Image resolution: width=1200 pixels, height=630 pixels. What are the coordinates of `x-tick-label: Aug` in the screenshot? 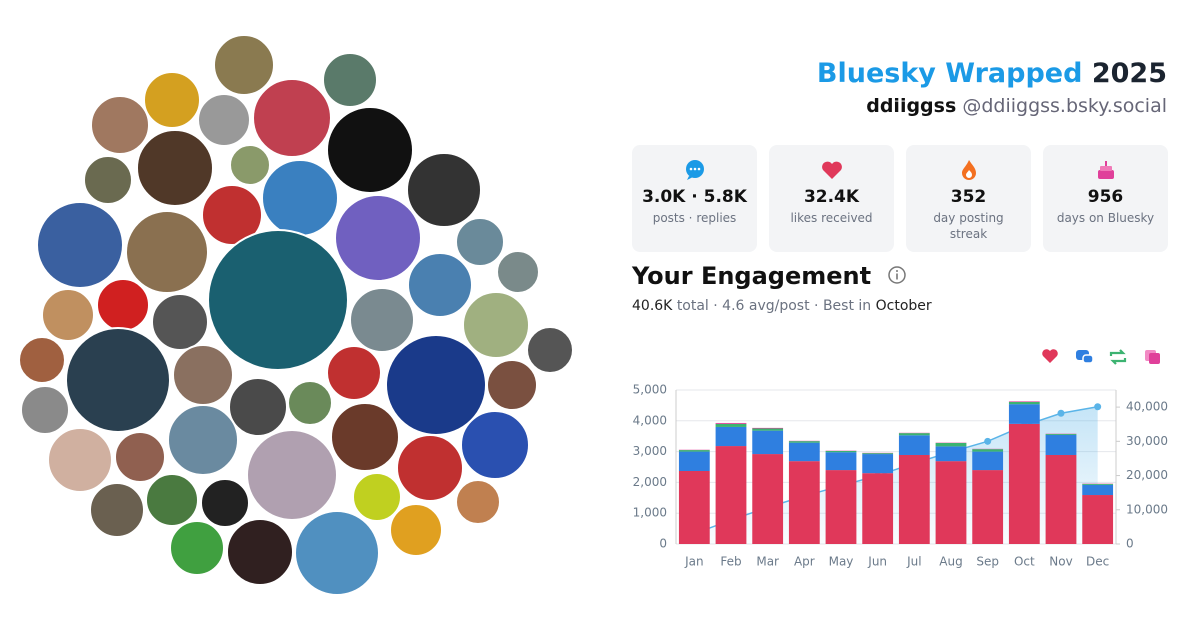 It's located at (950, 562).